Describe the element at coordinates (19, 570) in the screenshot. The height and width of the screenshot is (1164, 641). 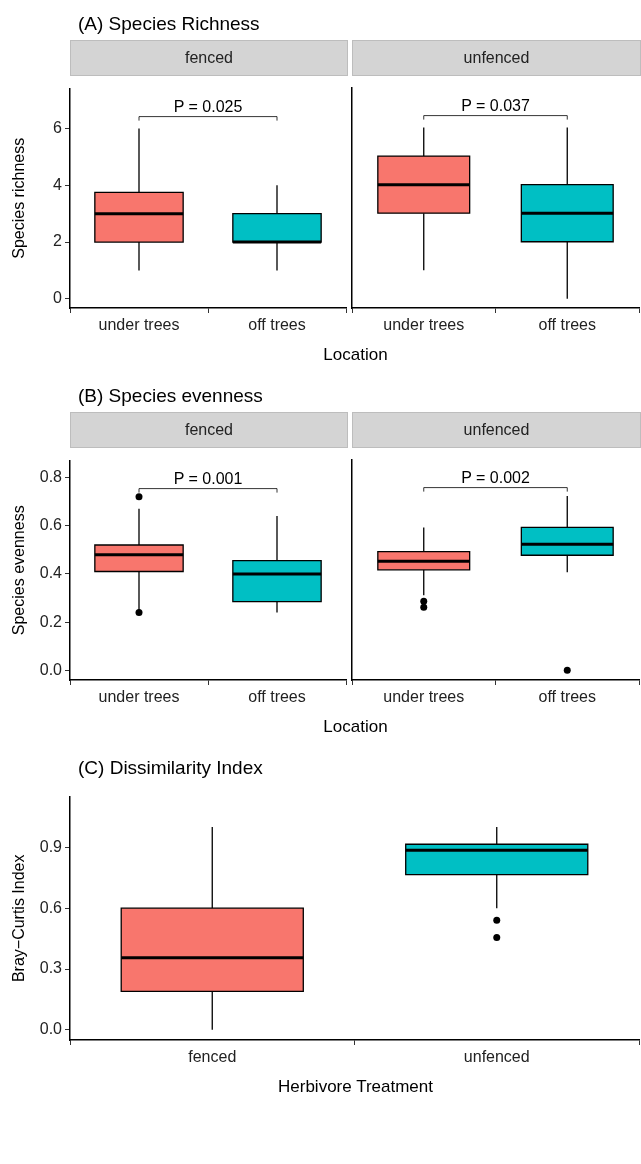
I see `y-axis-title: Species evenness` at that location.